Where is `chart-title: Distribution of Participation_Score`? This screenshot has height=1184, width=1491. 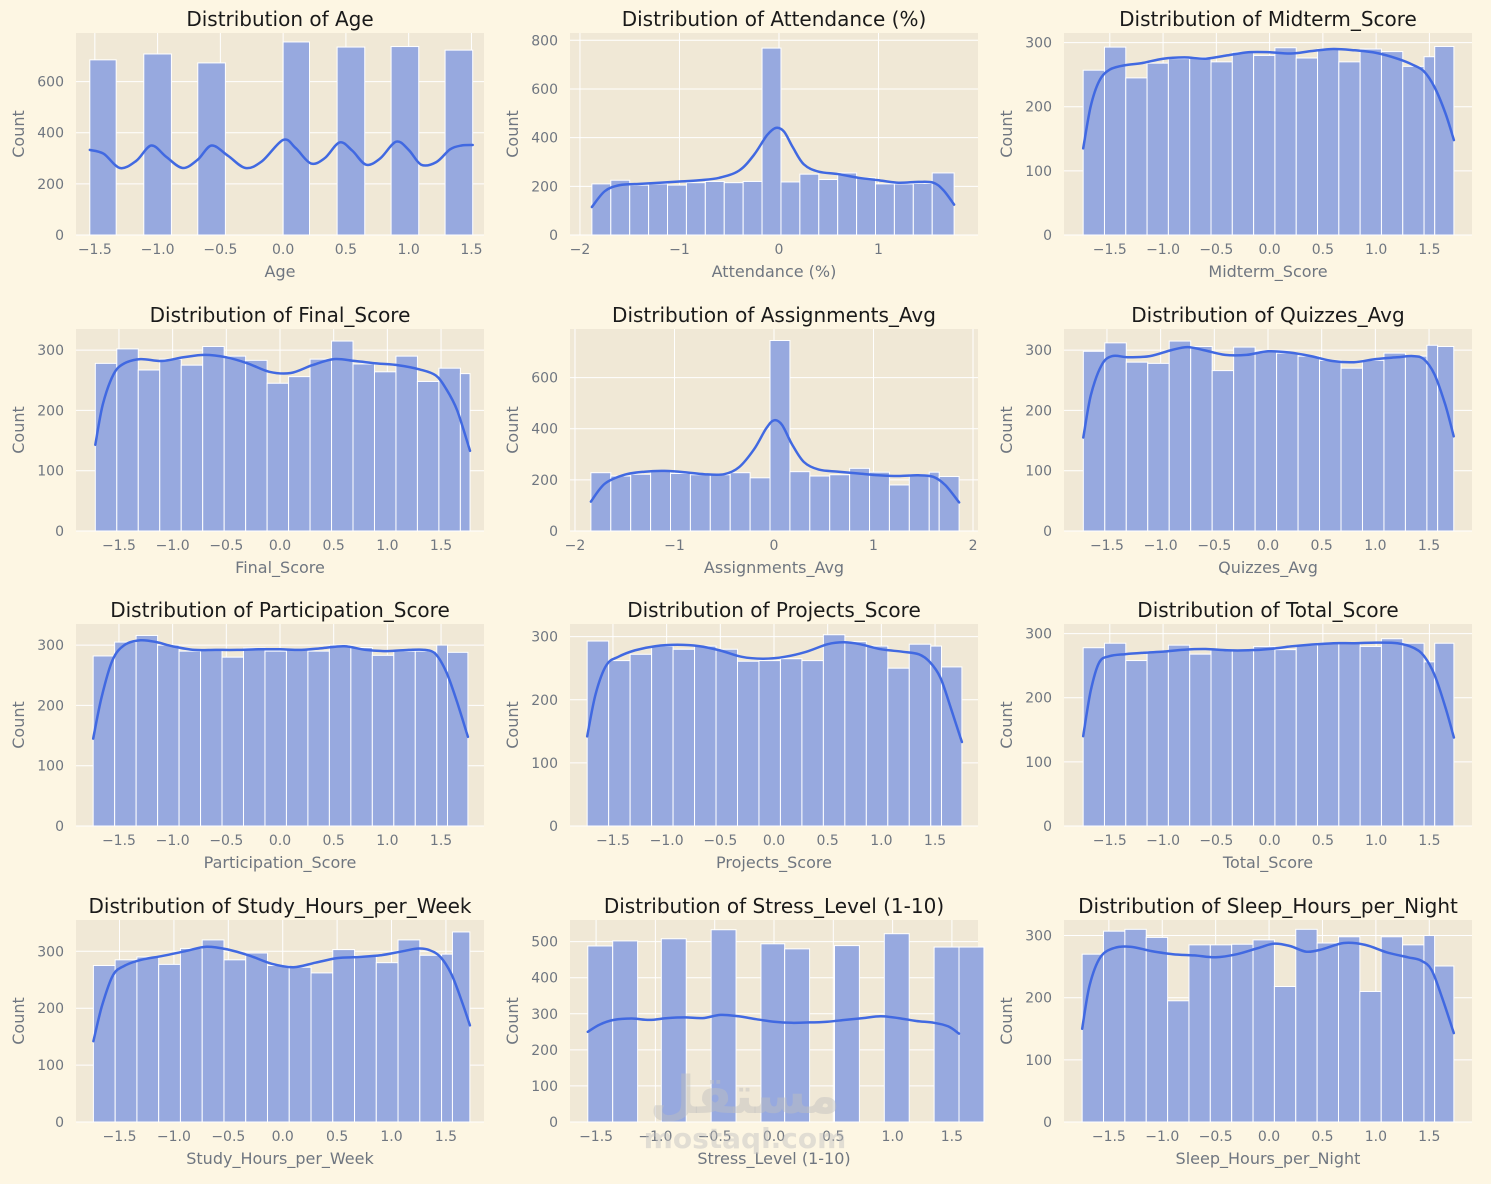 chart-title: Distribution of Participation_Score is located at coordinates (280, 610).